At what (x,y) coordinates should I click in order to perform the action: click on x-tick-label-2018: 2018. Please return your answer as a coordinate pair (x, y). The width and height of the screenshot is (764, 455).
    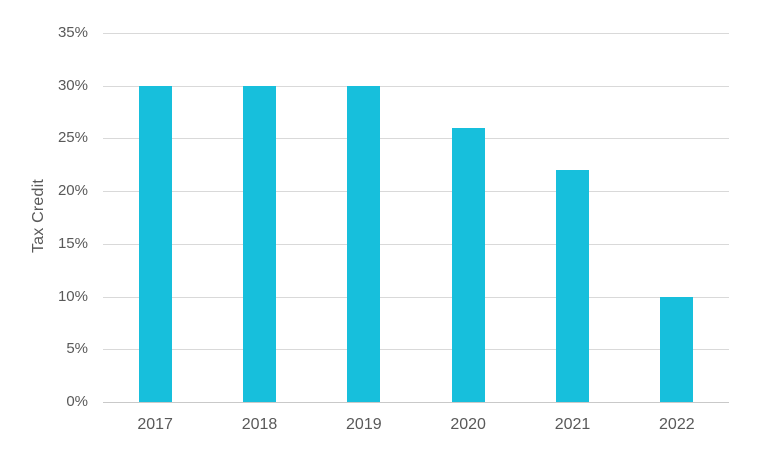
    Looking at the image, I should click on (259, 424).